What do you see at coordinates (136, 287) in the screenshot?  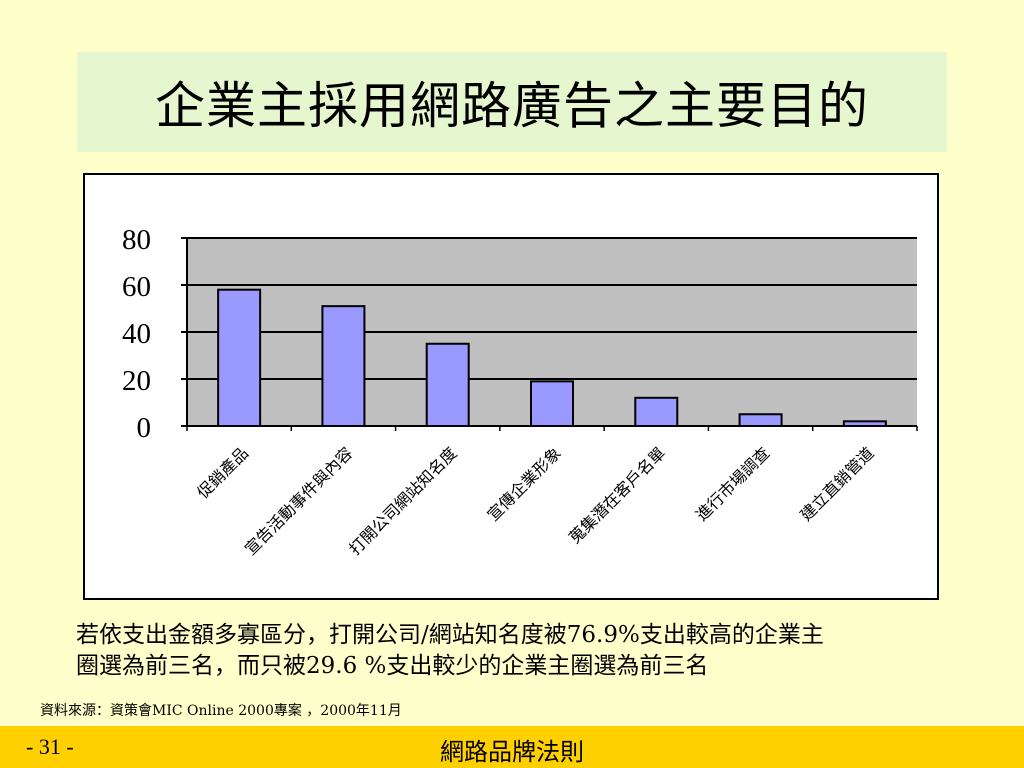 I see `y-tick-label: 60` at bounding box center [136, 287].